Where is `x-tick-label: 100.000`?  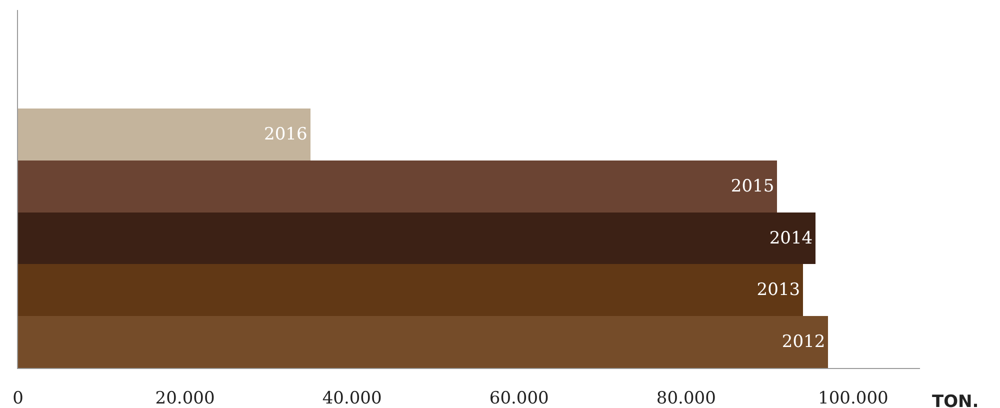 x-tick-label: 100.000 is located at coordinates (853, 398).